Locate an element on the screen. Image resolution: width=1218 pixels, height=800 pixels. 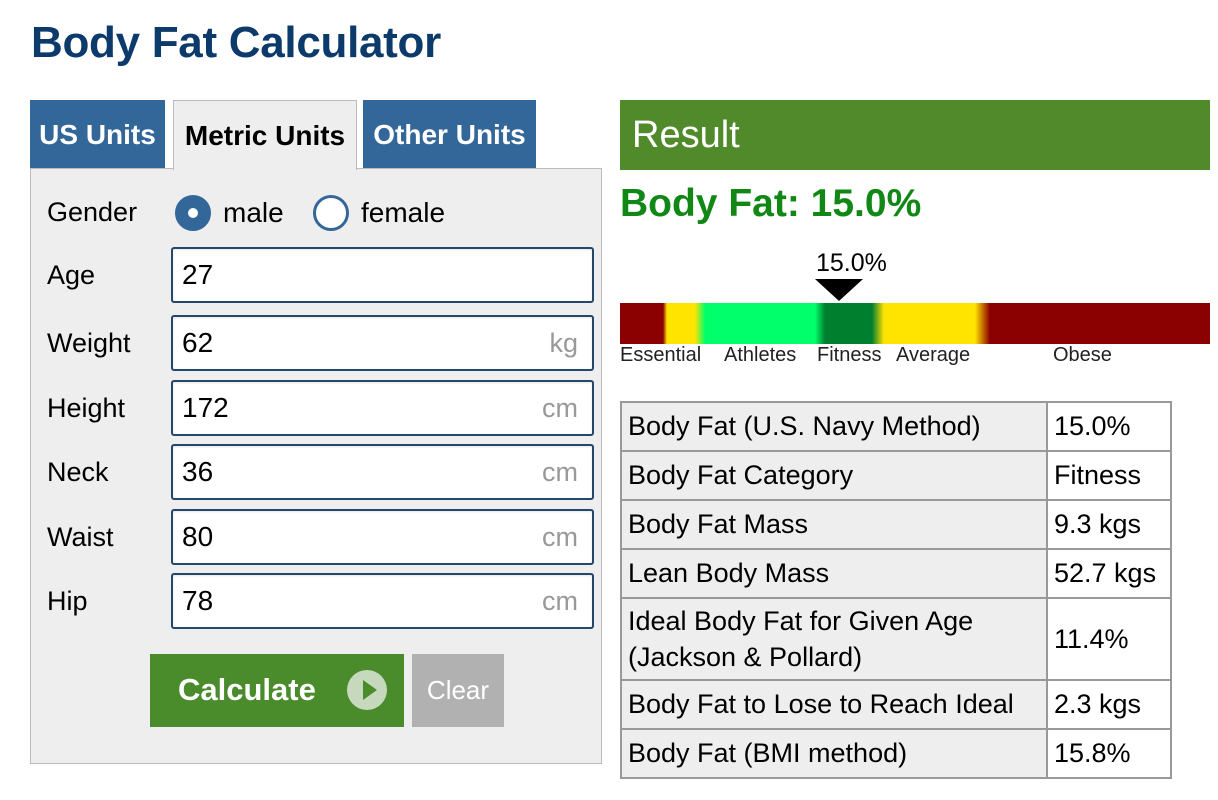
tab-other-units: Other Units is located at coordinates (449, 134).